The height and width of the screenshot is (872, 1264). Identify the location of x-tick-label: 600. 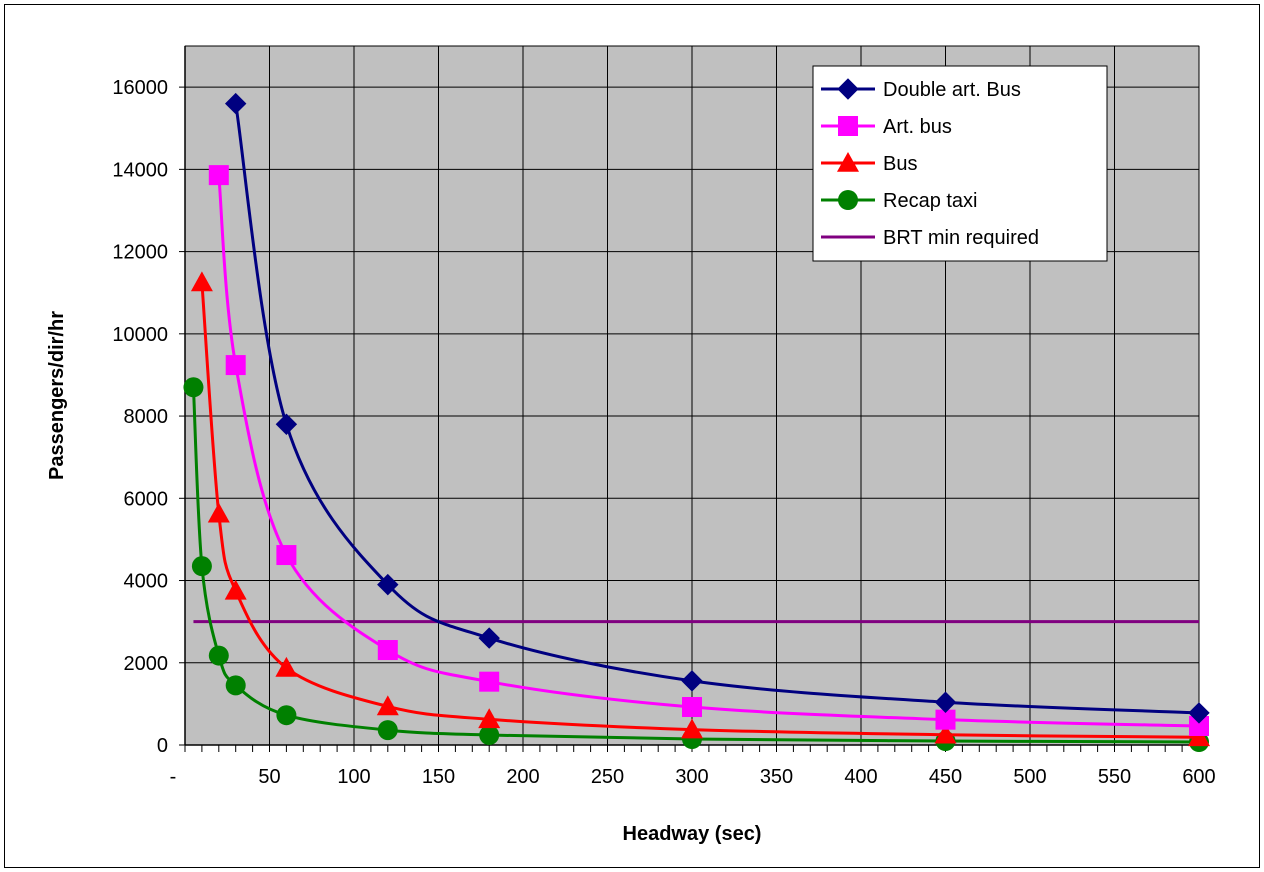
(1198, 777).